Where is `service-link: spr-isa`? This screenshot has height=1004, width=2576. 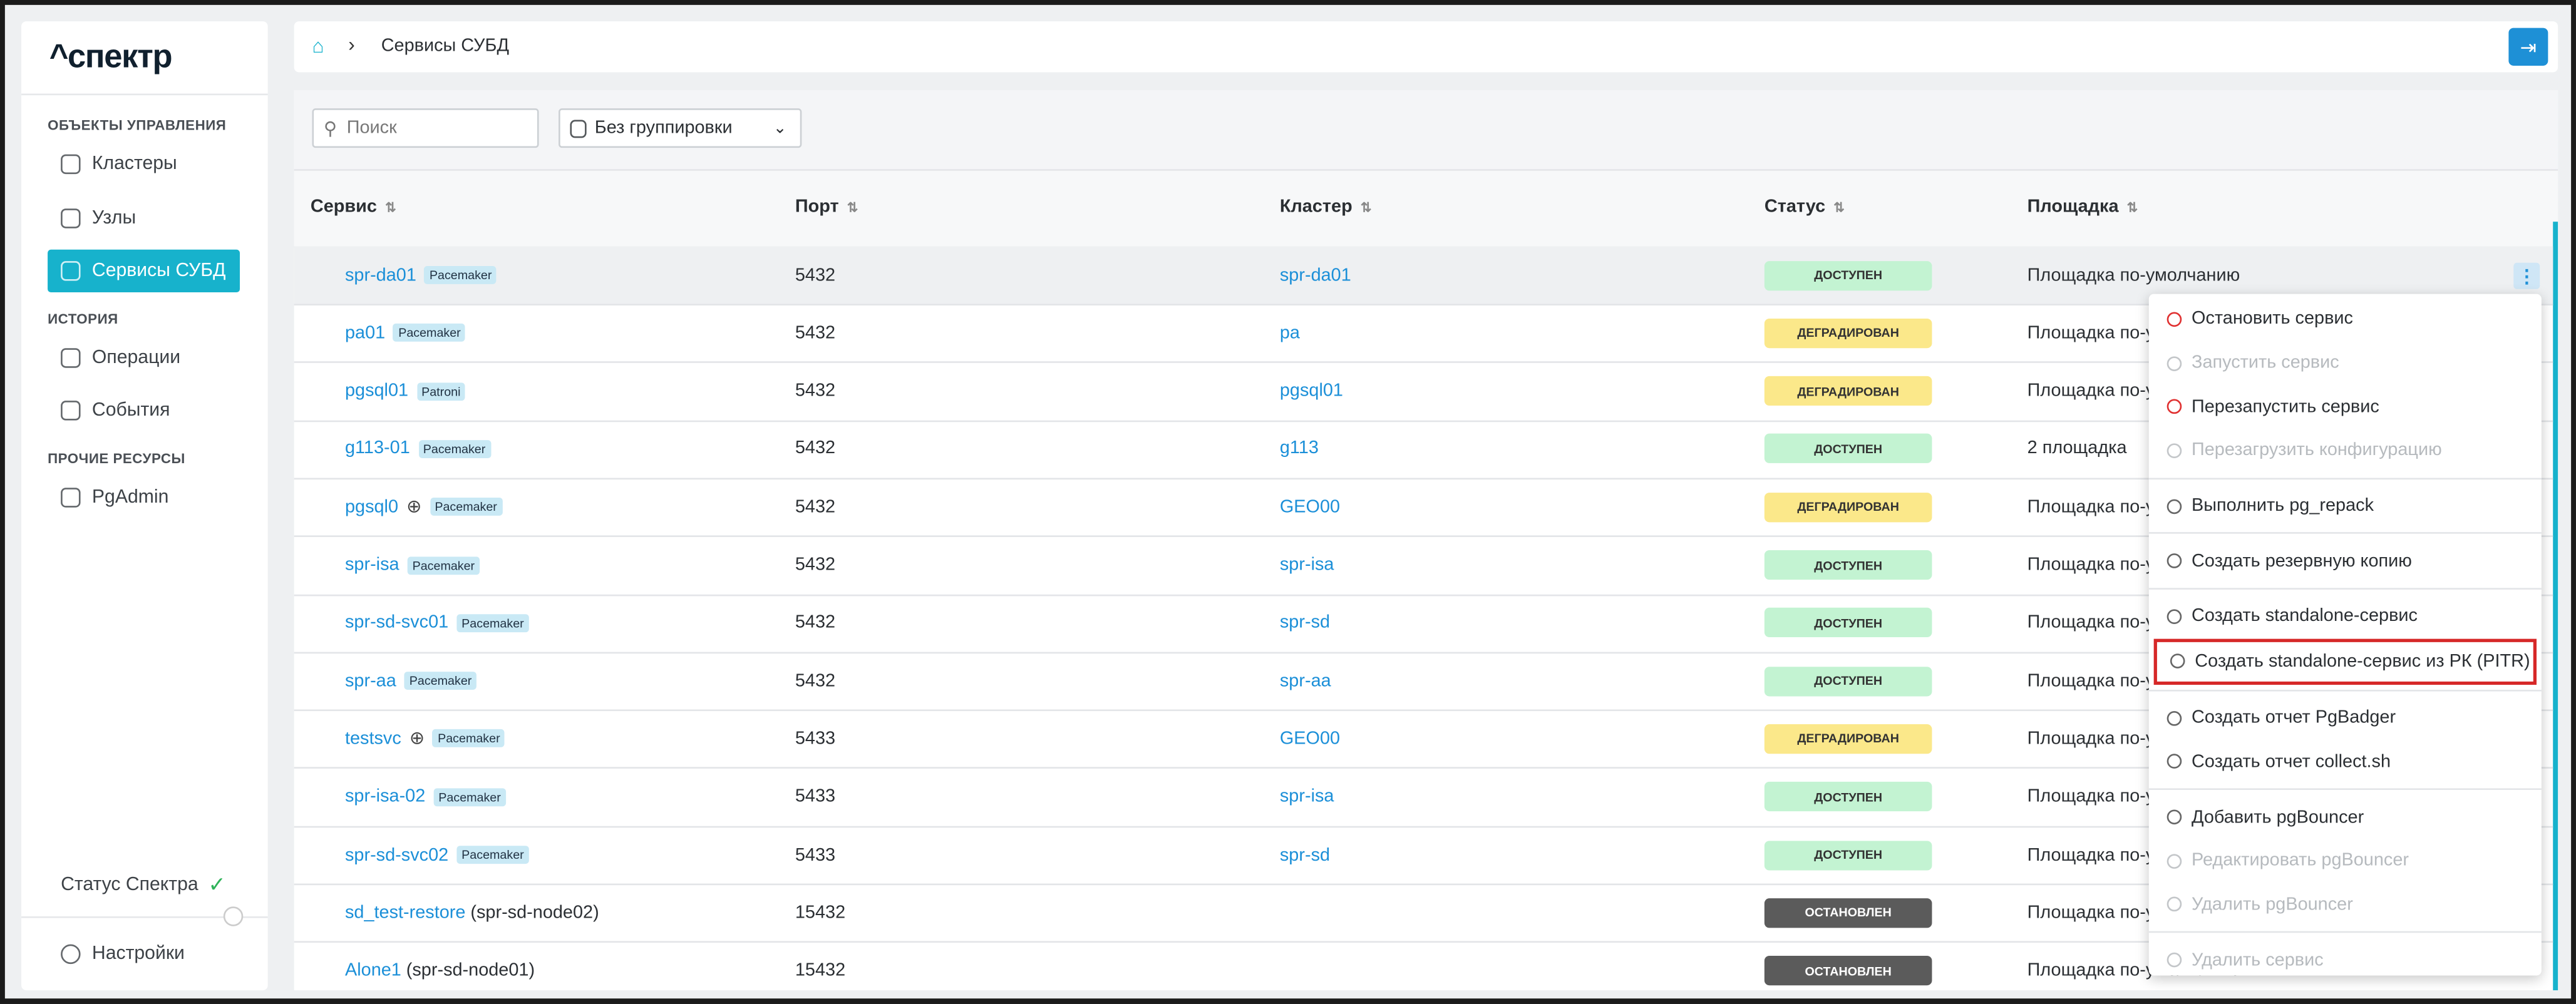
service-link: spr-isa is located at coordinates (371, 565).